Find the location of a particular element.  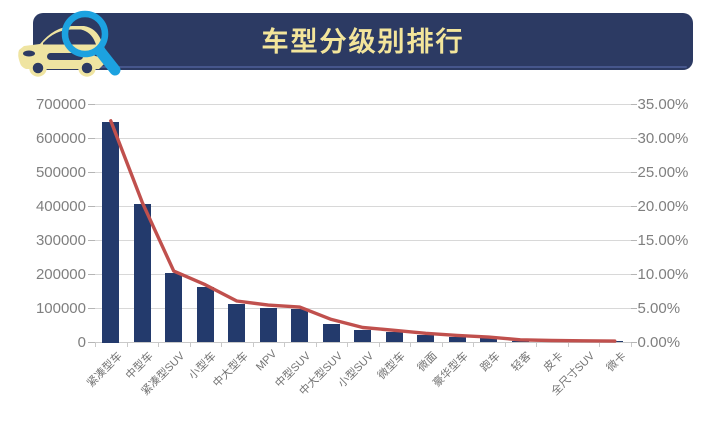

bar-豪华型车 is located at coordinates (457, 339).